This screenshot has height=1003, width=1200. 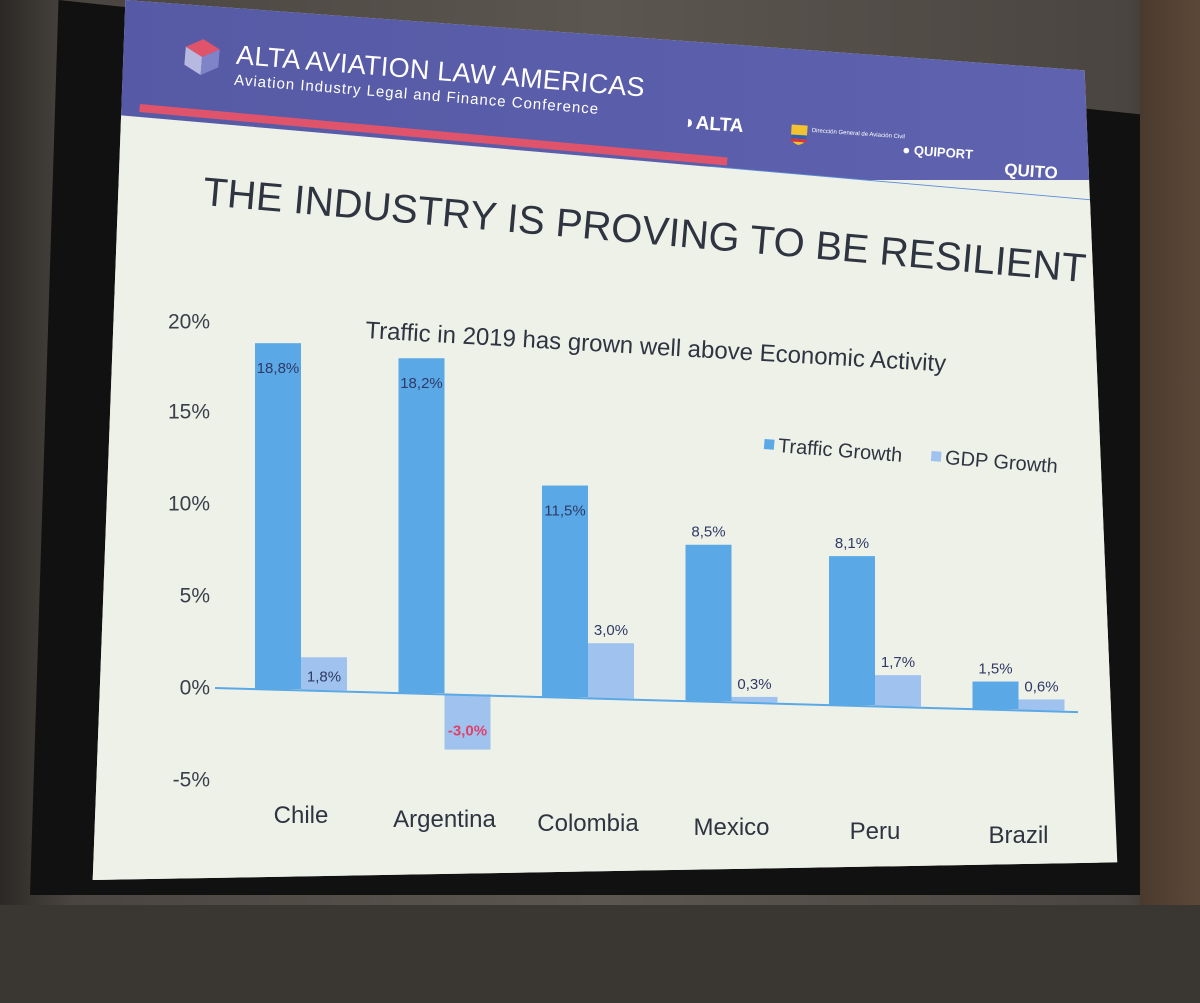 What do you see at coordinates (588, 823) in the screenshot?
I see `x-tick-label: Colombia` at bounding box center [588, 823].